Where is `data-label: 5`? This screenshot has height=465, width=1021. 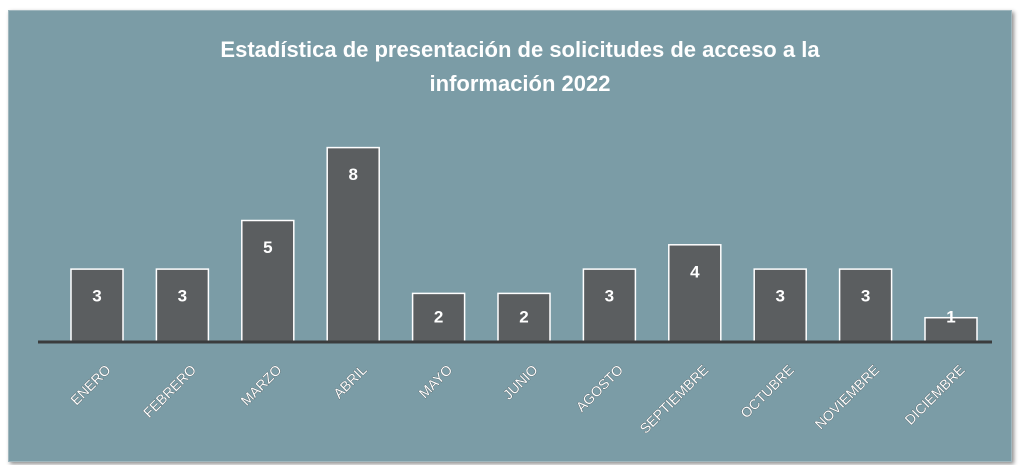
data-label: 5 is located at coordinates (267, 247).